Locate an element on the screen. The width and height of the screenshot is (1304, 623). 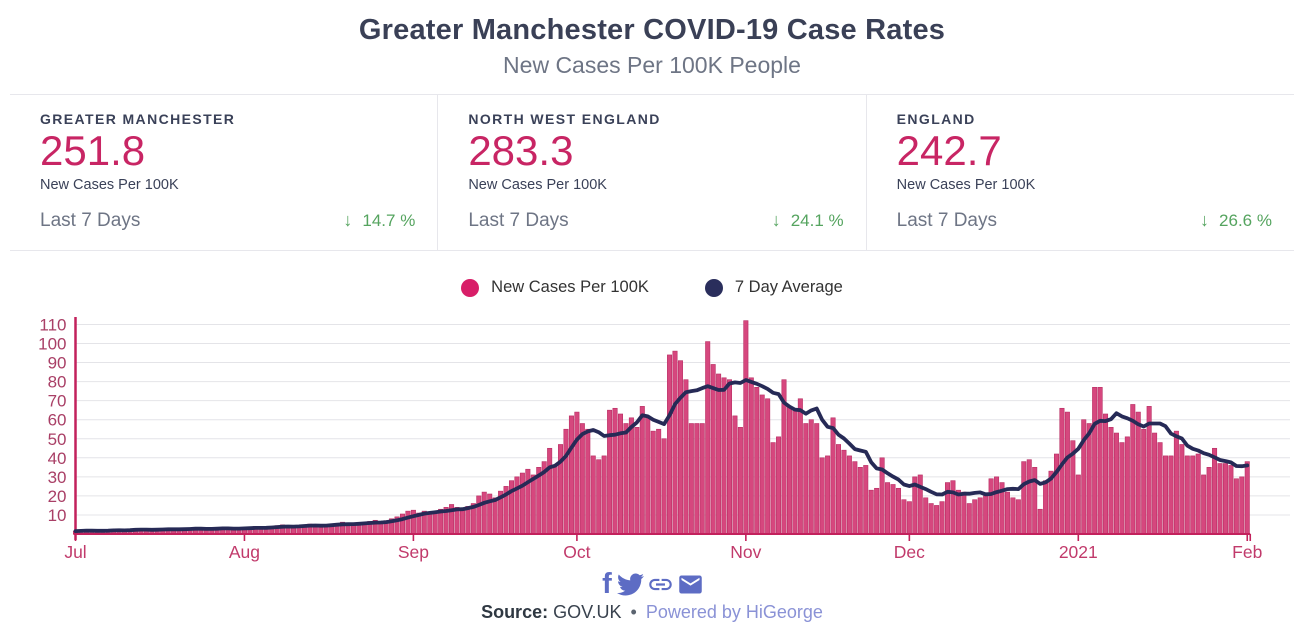
share-buttons: f is located at coordinates (652, 584).